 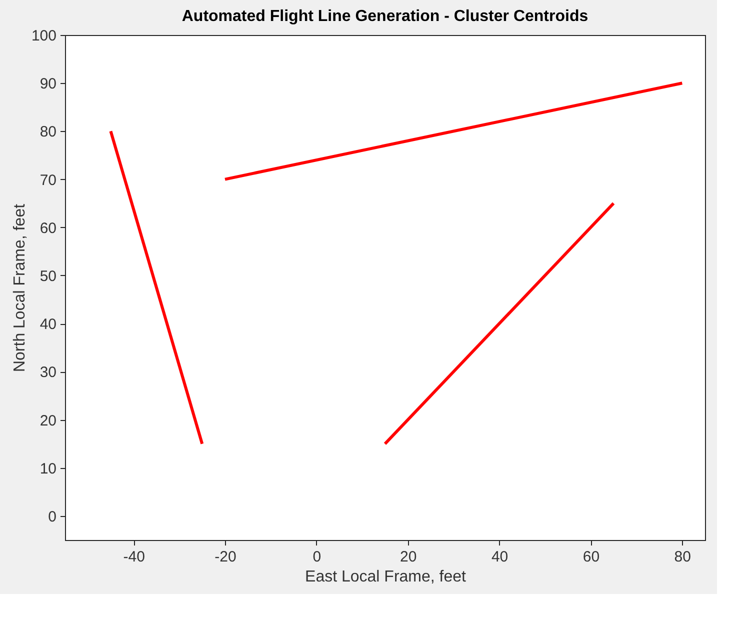 I want to click on y-tick-label: 90, so click(x=48, y=84).